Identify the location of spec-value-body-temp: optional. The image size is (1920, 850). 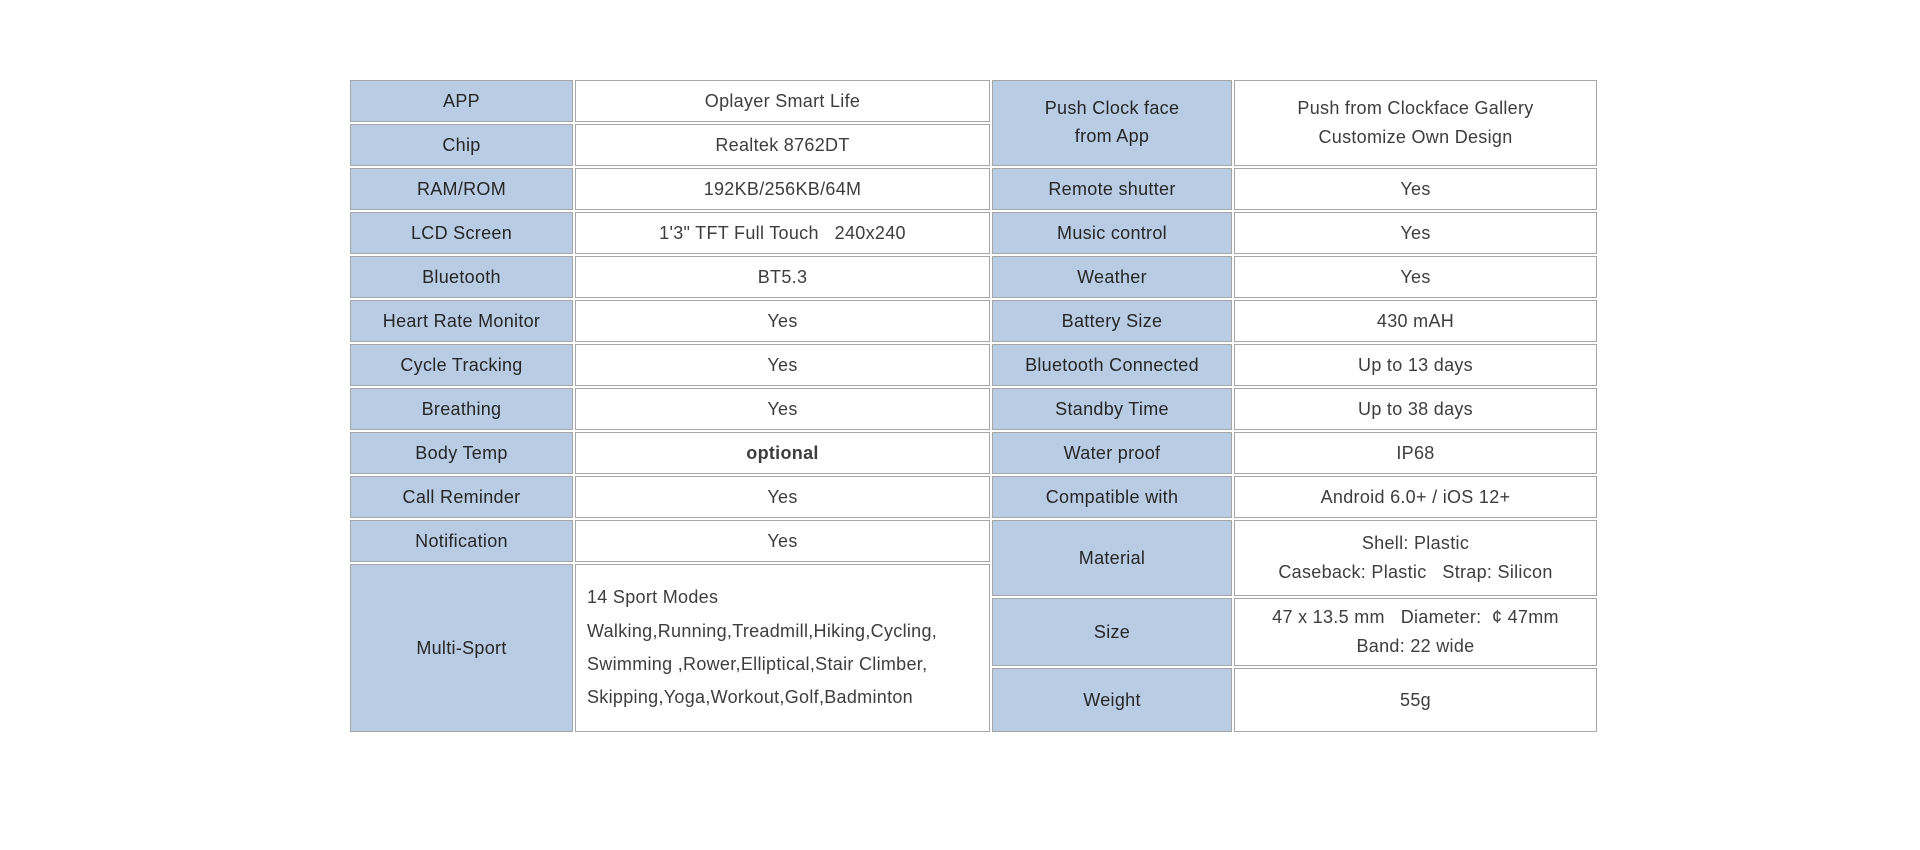
(782, 453).